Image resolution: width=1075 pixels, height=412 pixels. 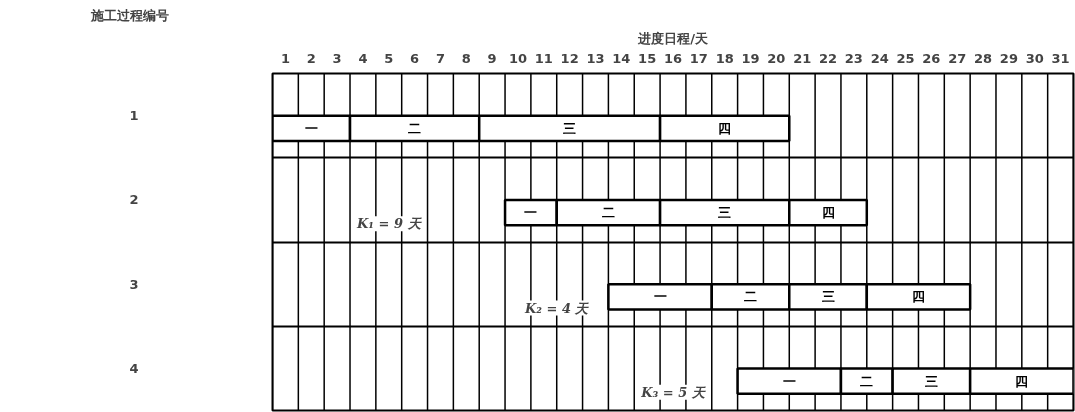 I want to click on series-label: 一, so click(x=531, y=213).